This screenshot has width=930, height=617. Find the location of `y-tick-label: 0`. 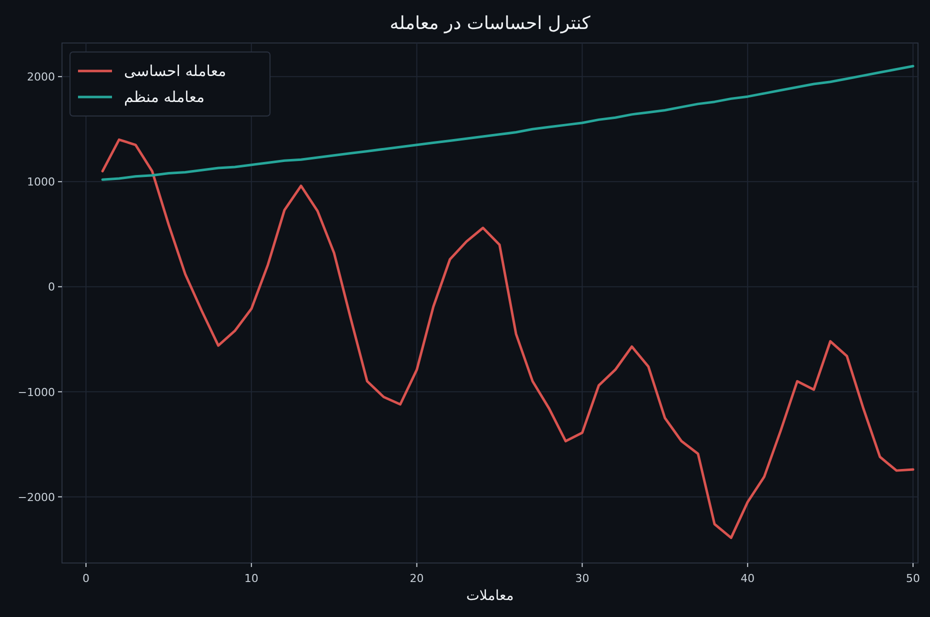

y-tick-label: 0 is located at coordinates (51, 287).